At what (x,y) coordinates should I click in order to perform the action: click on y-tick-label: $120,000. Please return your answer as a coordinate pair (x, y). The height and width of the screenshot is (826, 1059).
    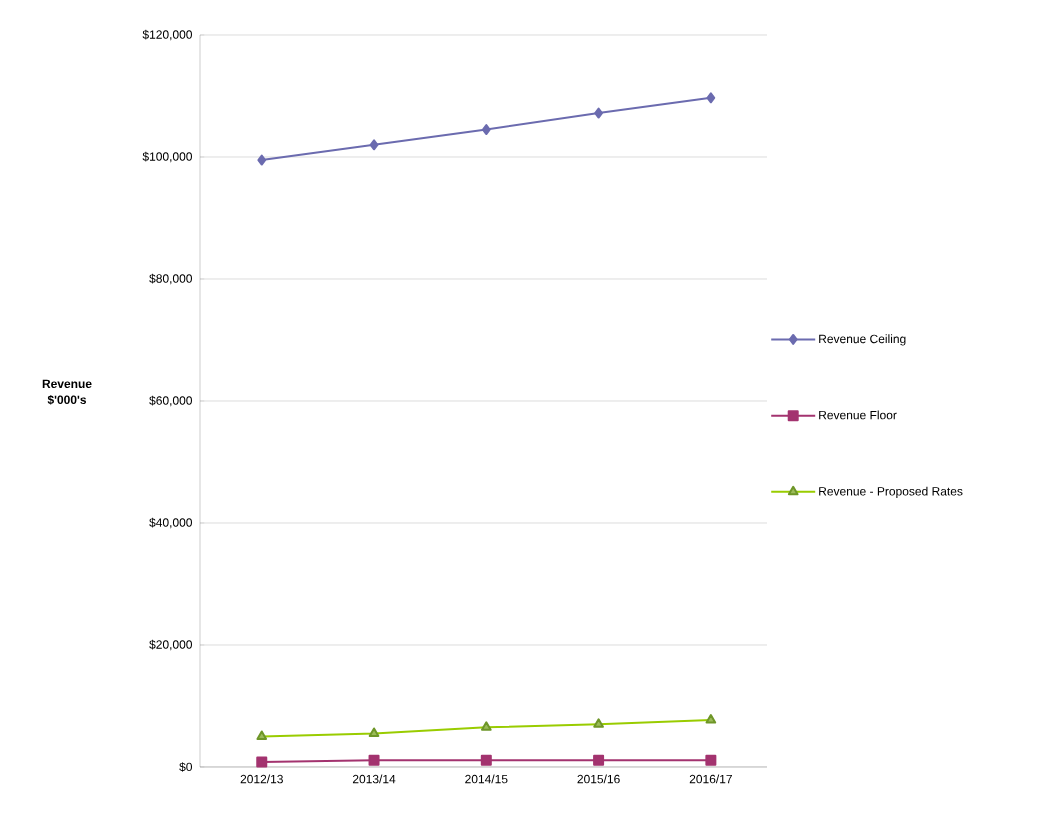
    Looking at the image, I should click on (167, 35).